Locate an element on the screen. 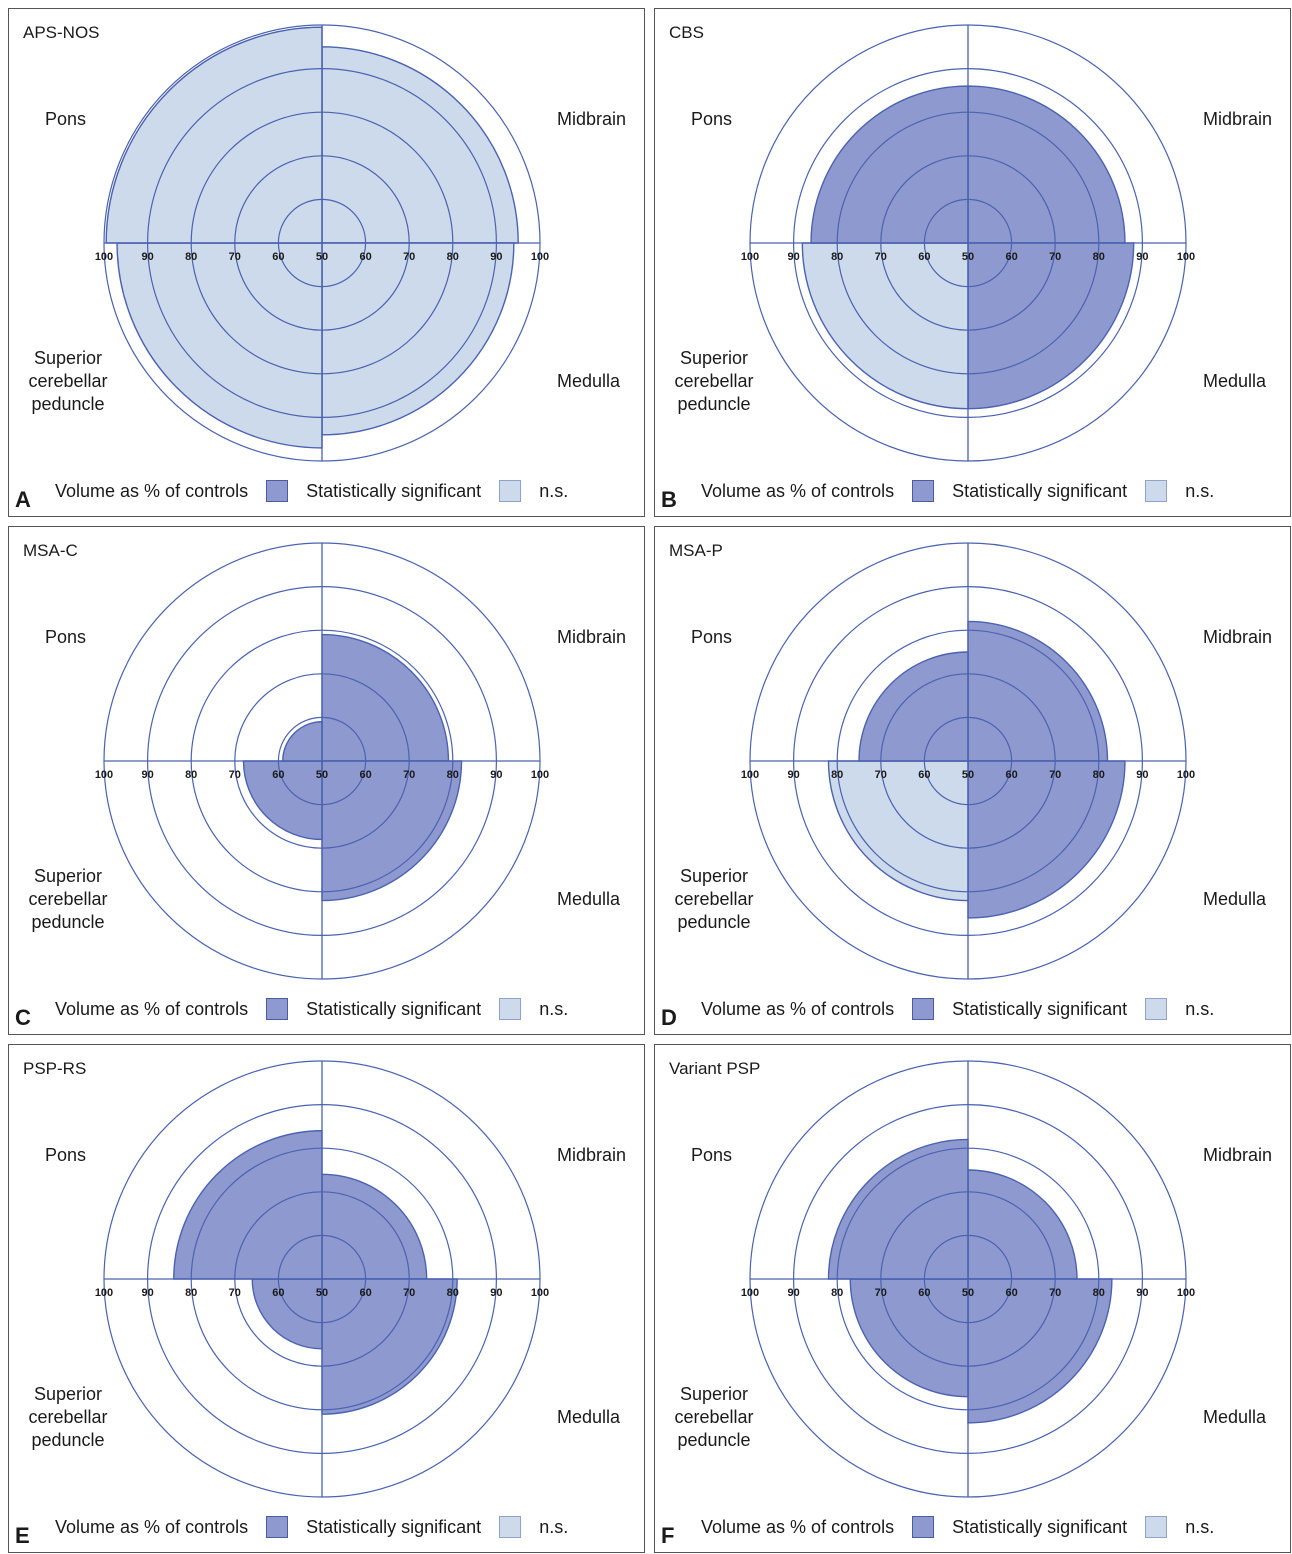  panel-title: Variant PSP is located at coordinates (715, 1068).